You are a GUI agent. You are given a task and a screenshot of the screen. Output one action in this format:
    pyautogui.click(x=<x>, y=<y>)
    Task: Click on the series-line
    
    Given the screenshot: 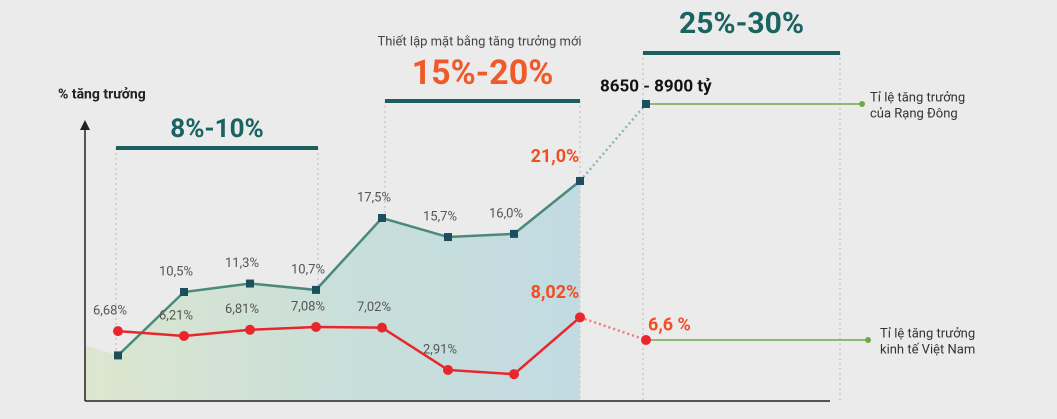 What is the action you would take?
    pyautogui.click(x=349, y=346)
    